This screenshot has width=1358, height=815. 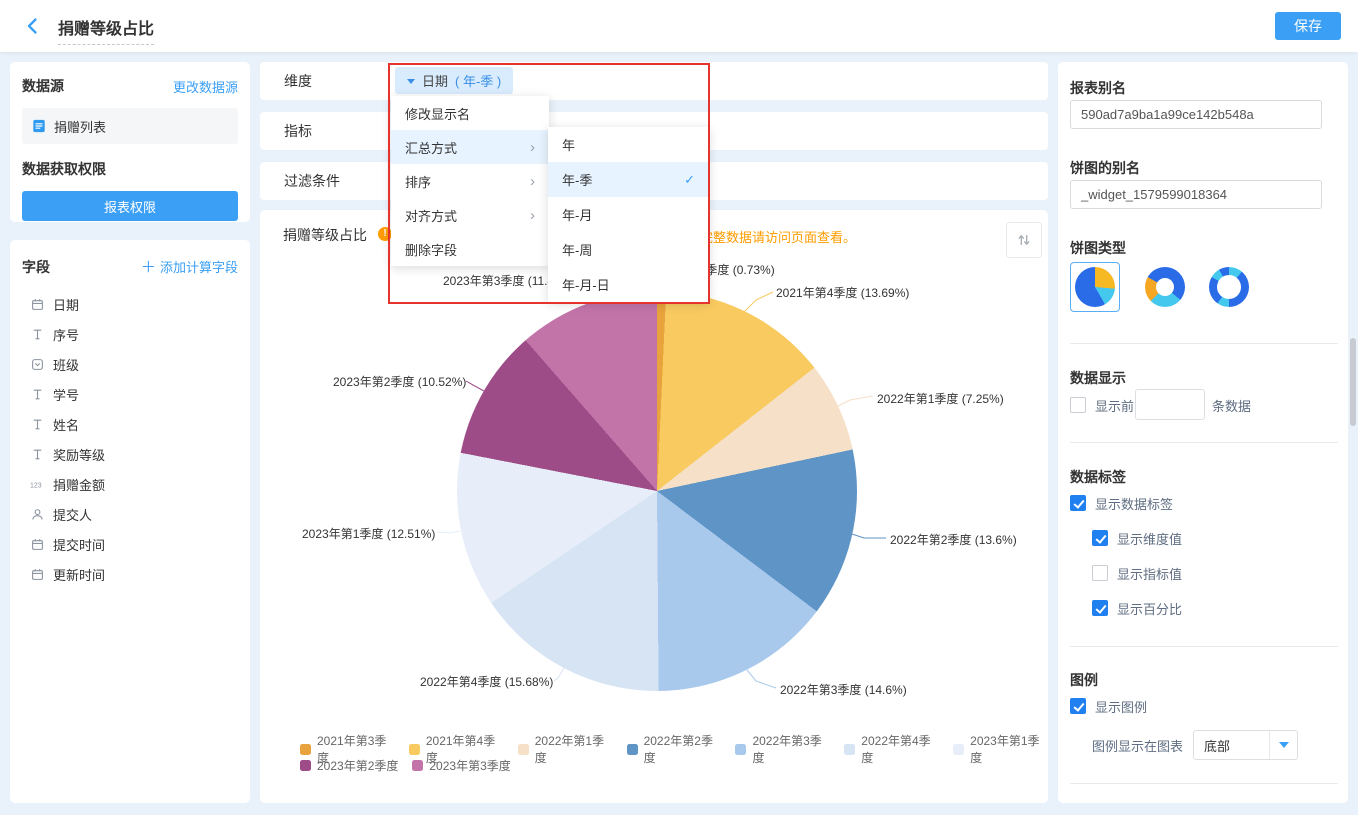 I want to click on legend-item-2: 2022年第1季度, so click(x=565, y=749).